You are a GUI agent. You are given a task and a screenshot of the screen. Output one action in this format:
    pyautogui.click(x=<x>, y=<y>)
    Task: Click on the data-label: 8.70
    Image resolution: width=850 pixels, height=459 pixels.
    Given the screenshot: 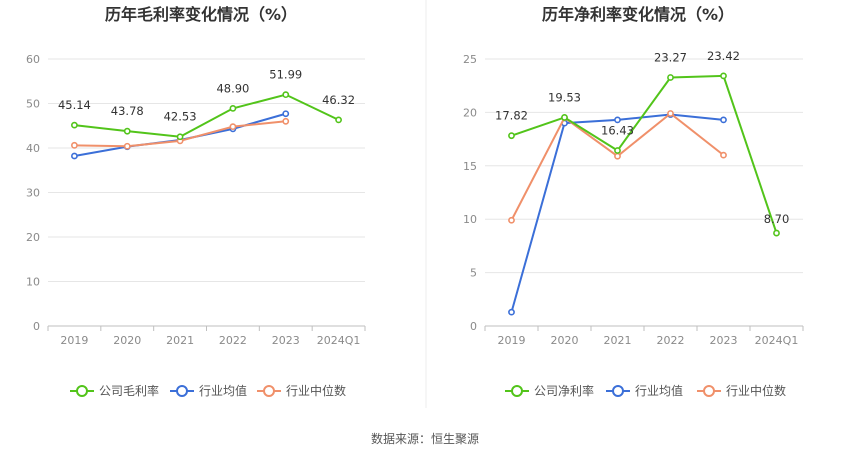 What is the action you would take?
    pyautogui.click(x=777, y=219)
    